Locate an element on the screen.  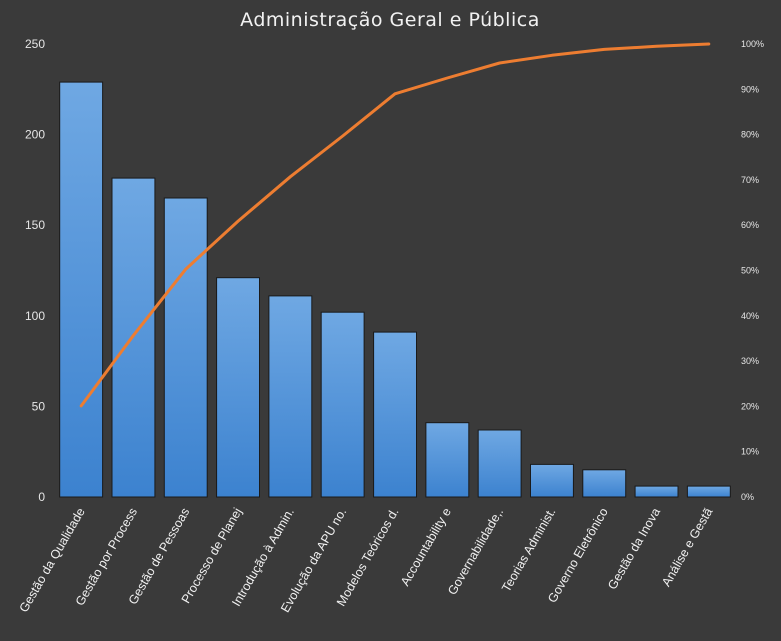
category-label: Governabilidade,. is located at coordinates (475, 551).